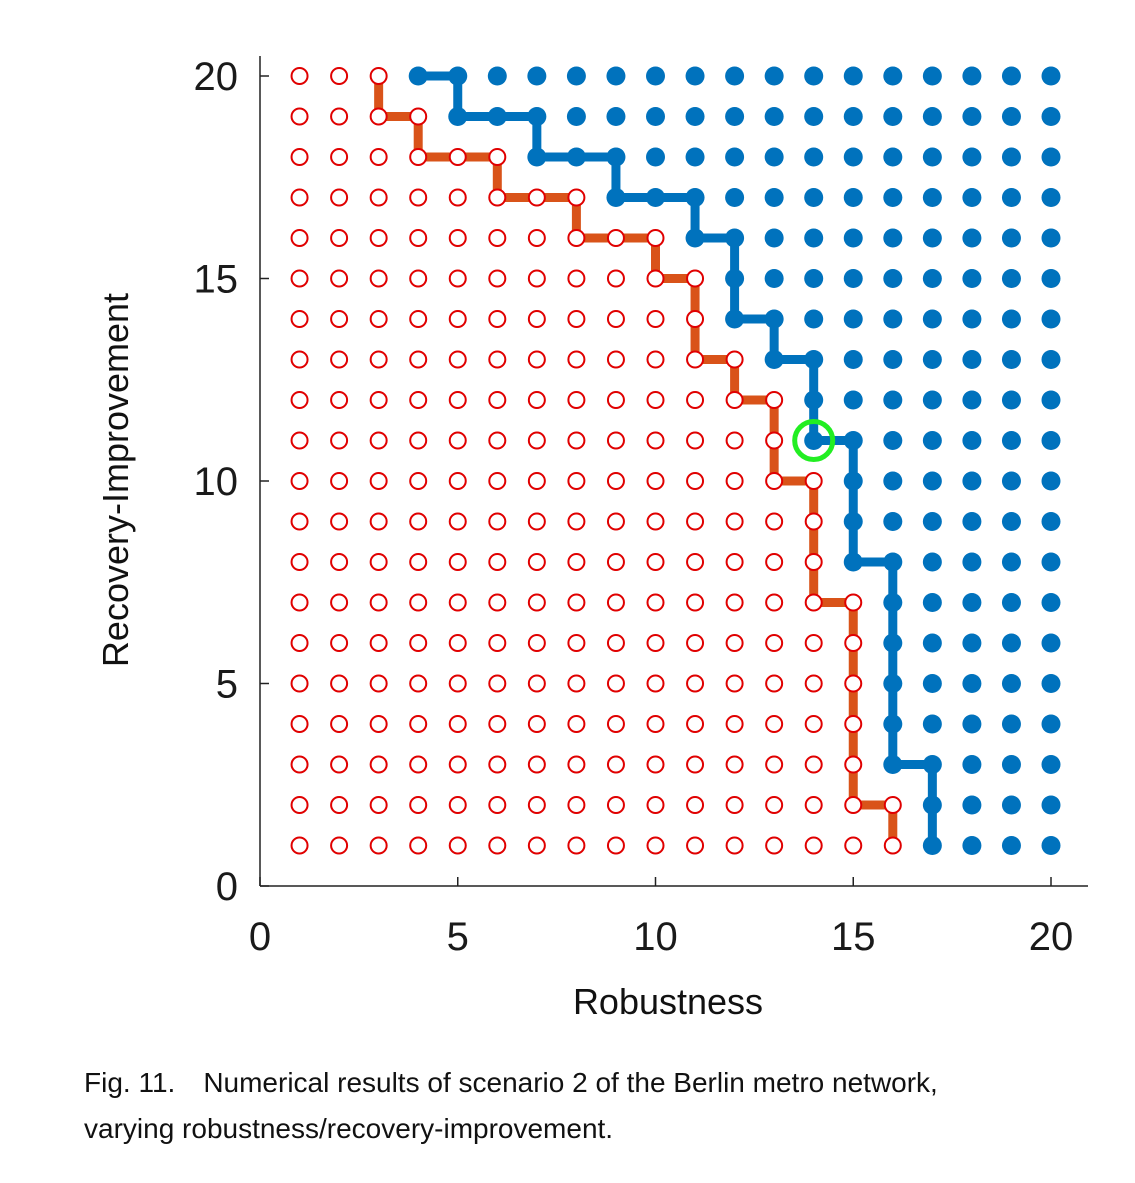  Describe the element at coordinates (814, 440) in the screenshot. I see `highlight-marker` at that location.